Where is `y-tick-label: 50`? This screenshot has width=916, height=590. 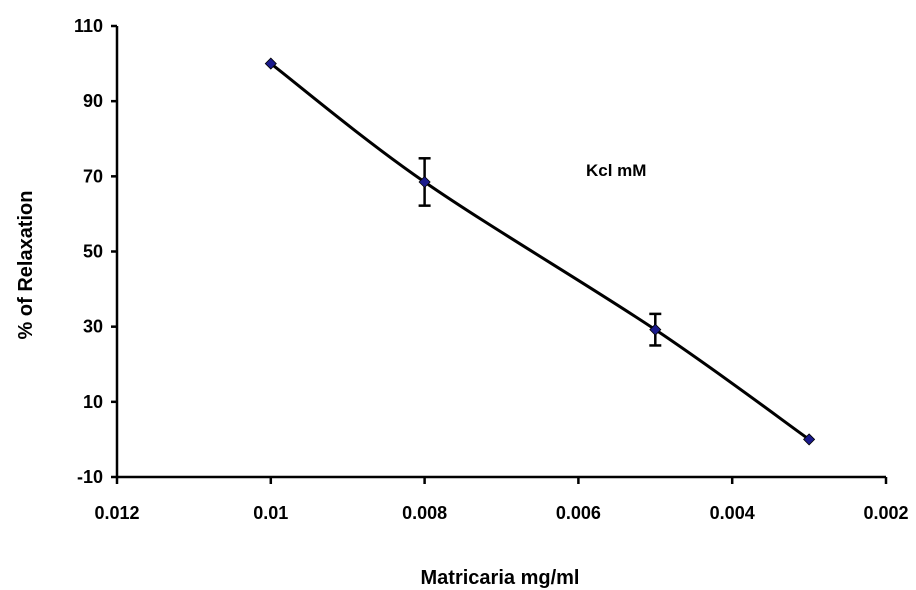
y-tick-label: 50 is located at coordinates (93, 252).